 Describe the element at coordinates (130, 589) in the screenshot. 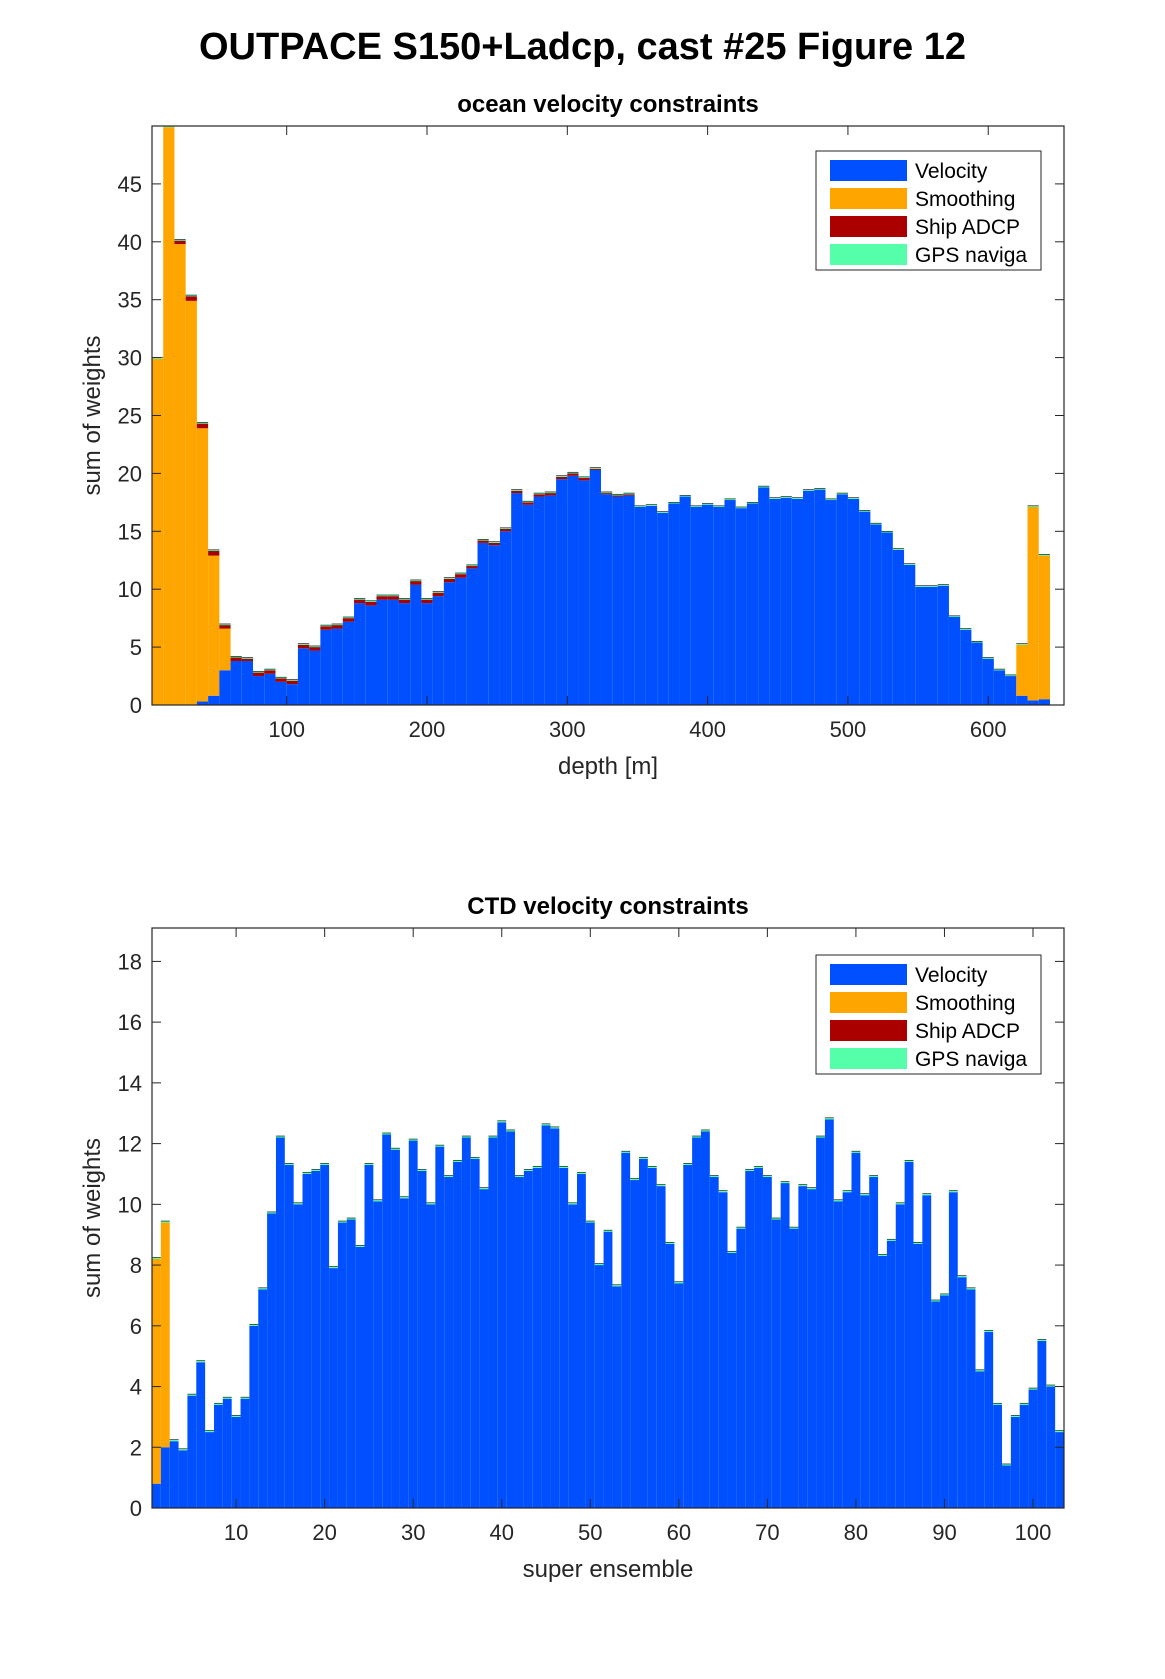

I see `y-tick-label: 10` at that location.